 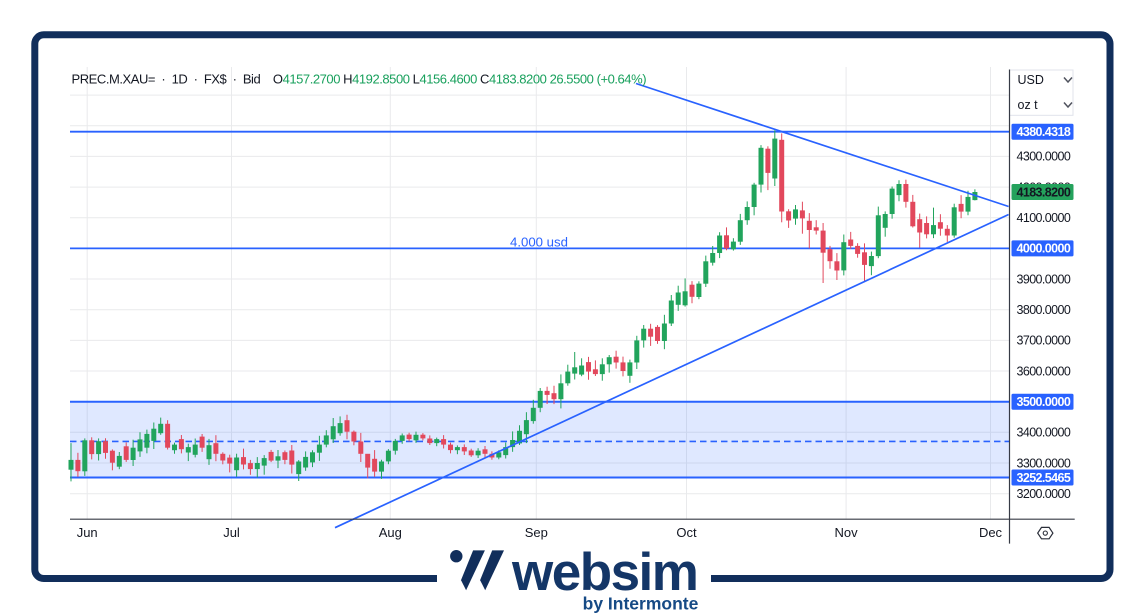 What do you see at coordinates (539, 242) in the screenshot?
I see `svg-text: 4.000 usd` at bounding box center [539, 242].